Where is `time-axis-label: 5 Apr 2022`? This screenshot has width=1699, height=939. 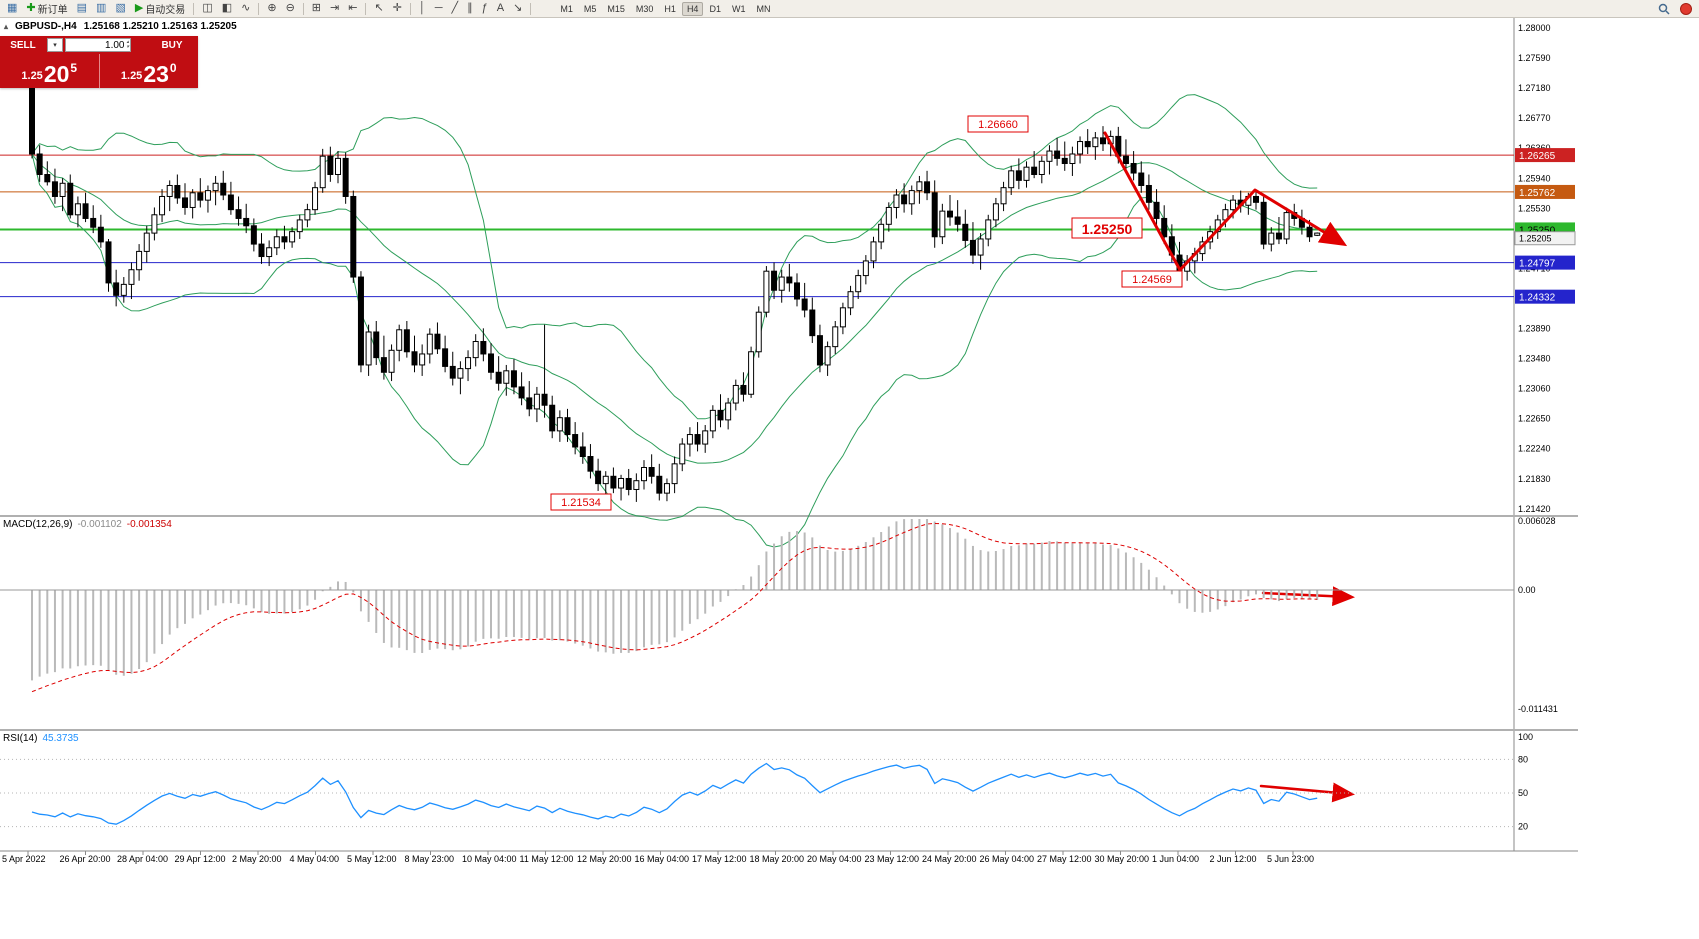
time-axis-label: 5 Apr 2022 is located at coordinates (24, 859).